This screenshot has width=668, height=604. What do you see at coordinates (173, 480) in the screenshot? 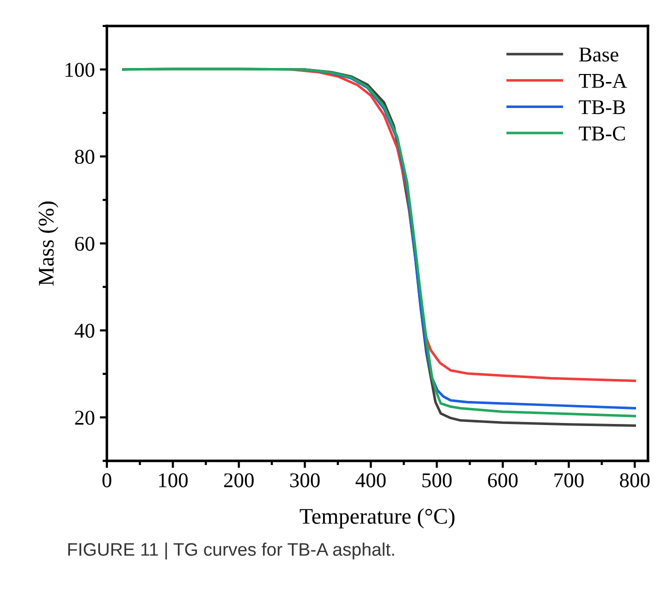
I see `x-tick-label: 100` at bounding box center [173, 480].